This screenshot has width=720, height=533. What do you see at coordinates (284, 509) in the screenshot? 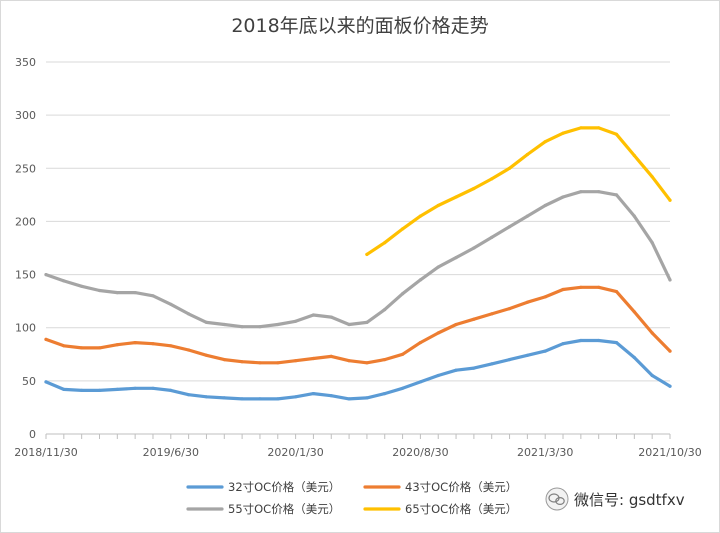
I see `legend-label: 55寸OC价格（美元）` at bounding box center [284, 509].